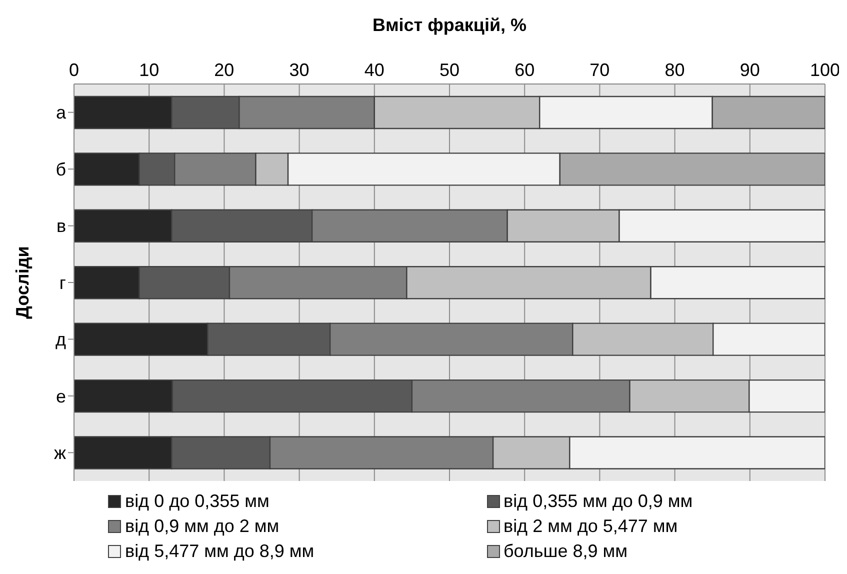 This screenshot has width=847, height=574. What do you see at coordinates (224, 70) in the screenshot?
I see `x-tick-label: 20` at bounding box center [224, 70].